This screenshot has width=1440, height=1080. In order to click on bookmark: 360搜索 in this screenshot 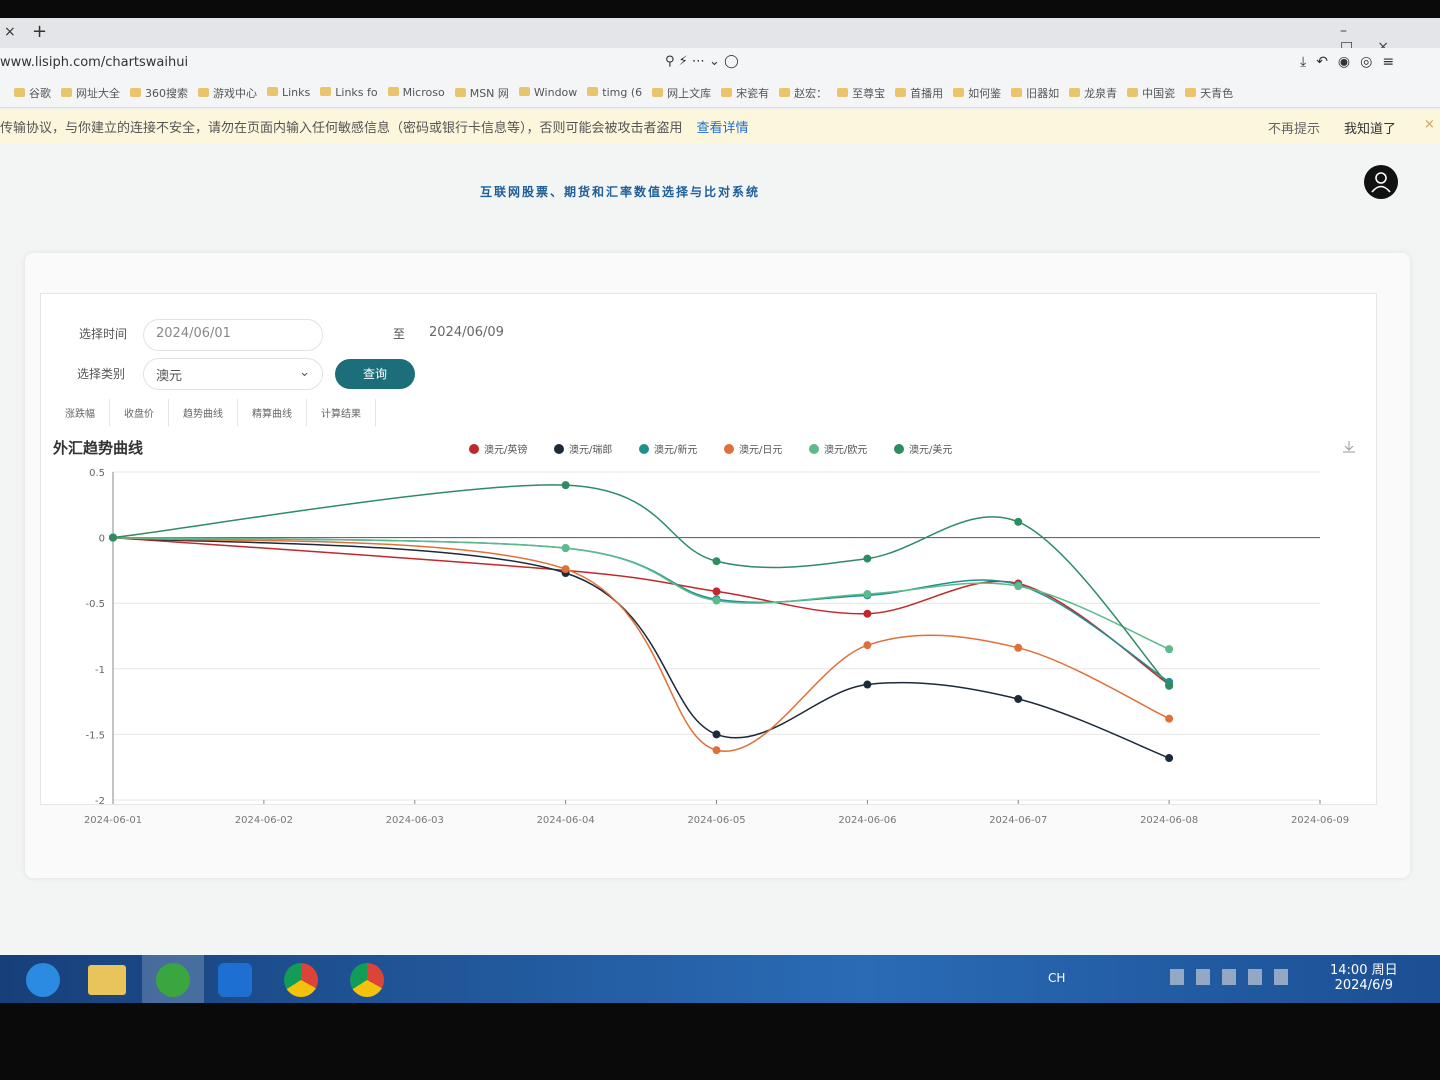, I will do `click(159, 93)`.